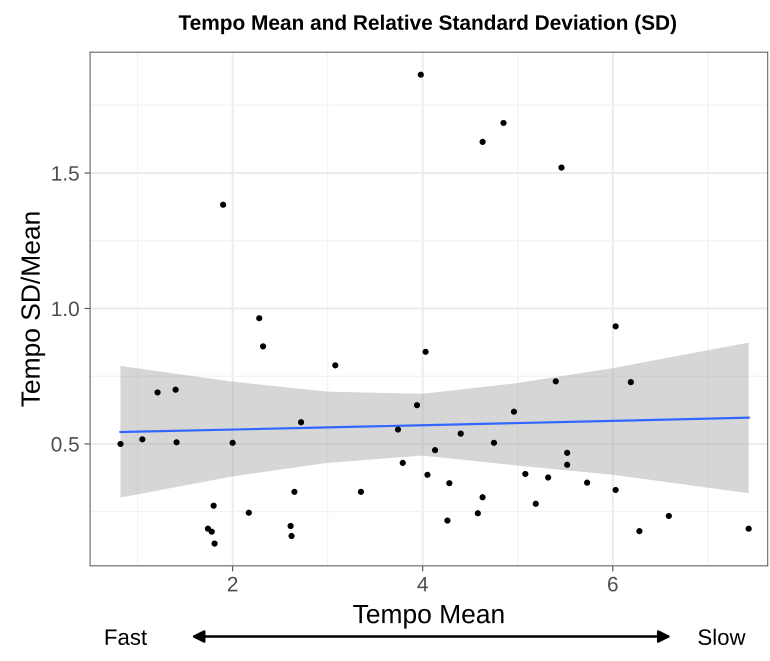 The width and height of the screenshot is (770, 661). Describe the element at coordinates (722, 637) in the screenshot. I see `text: Slow` at that location.